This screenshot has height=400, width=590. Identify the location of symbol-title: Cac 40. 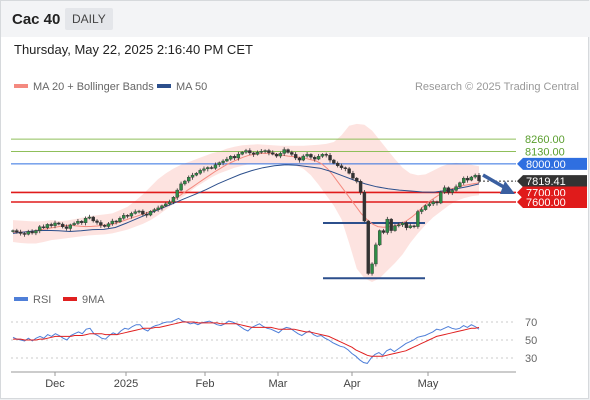
(36, 19).